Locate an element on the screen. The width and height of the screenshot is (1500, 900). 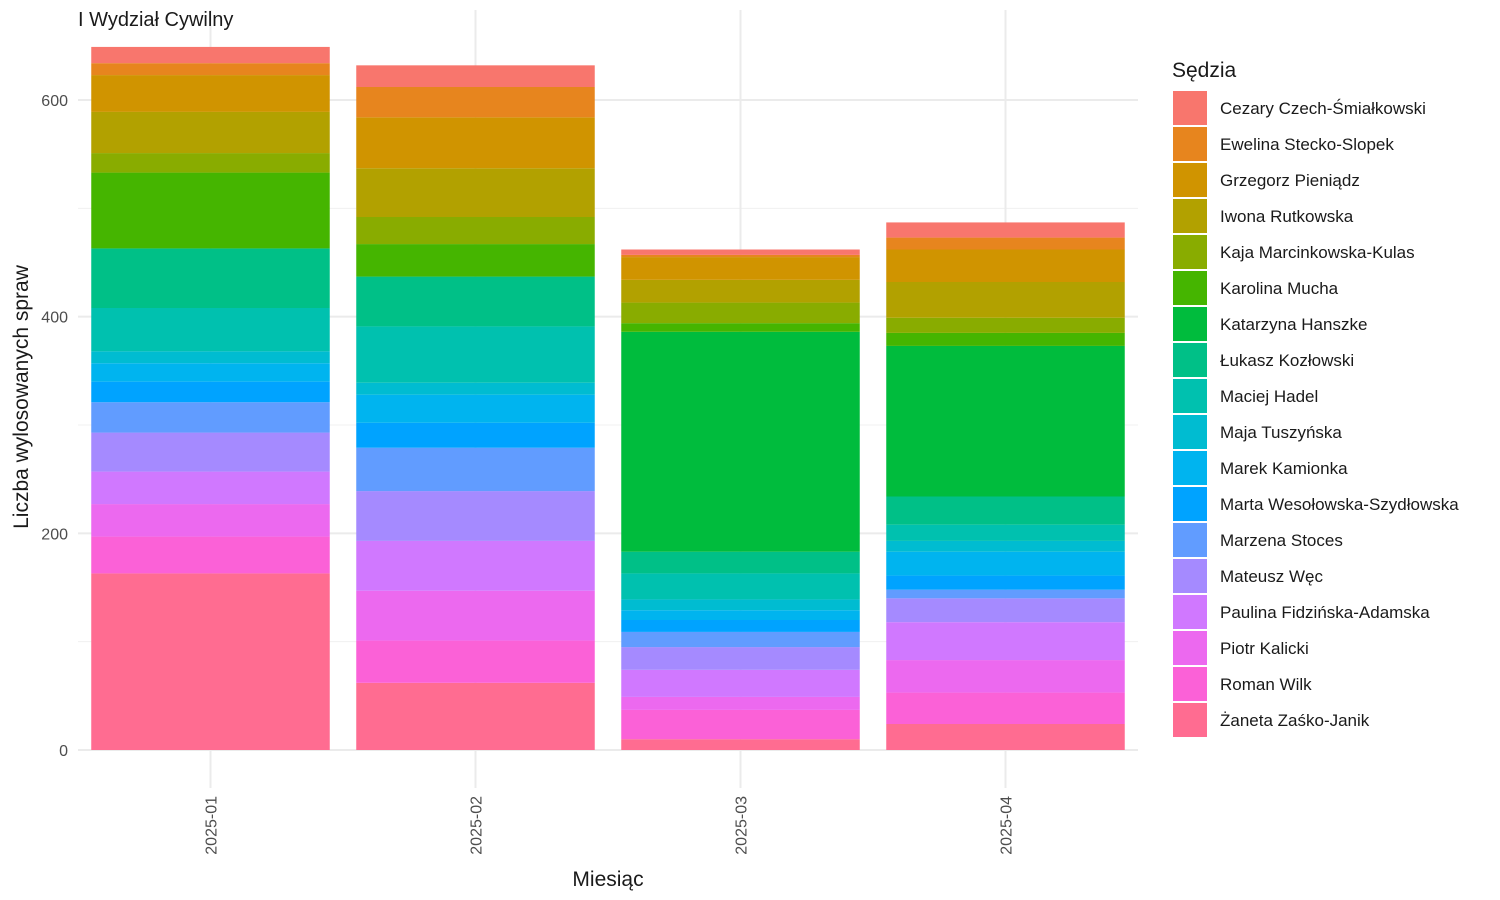
legend-item: Żaneta Zaśko-Janik is located at coordinates (1271, 720).